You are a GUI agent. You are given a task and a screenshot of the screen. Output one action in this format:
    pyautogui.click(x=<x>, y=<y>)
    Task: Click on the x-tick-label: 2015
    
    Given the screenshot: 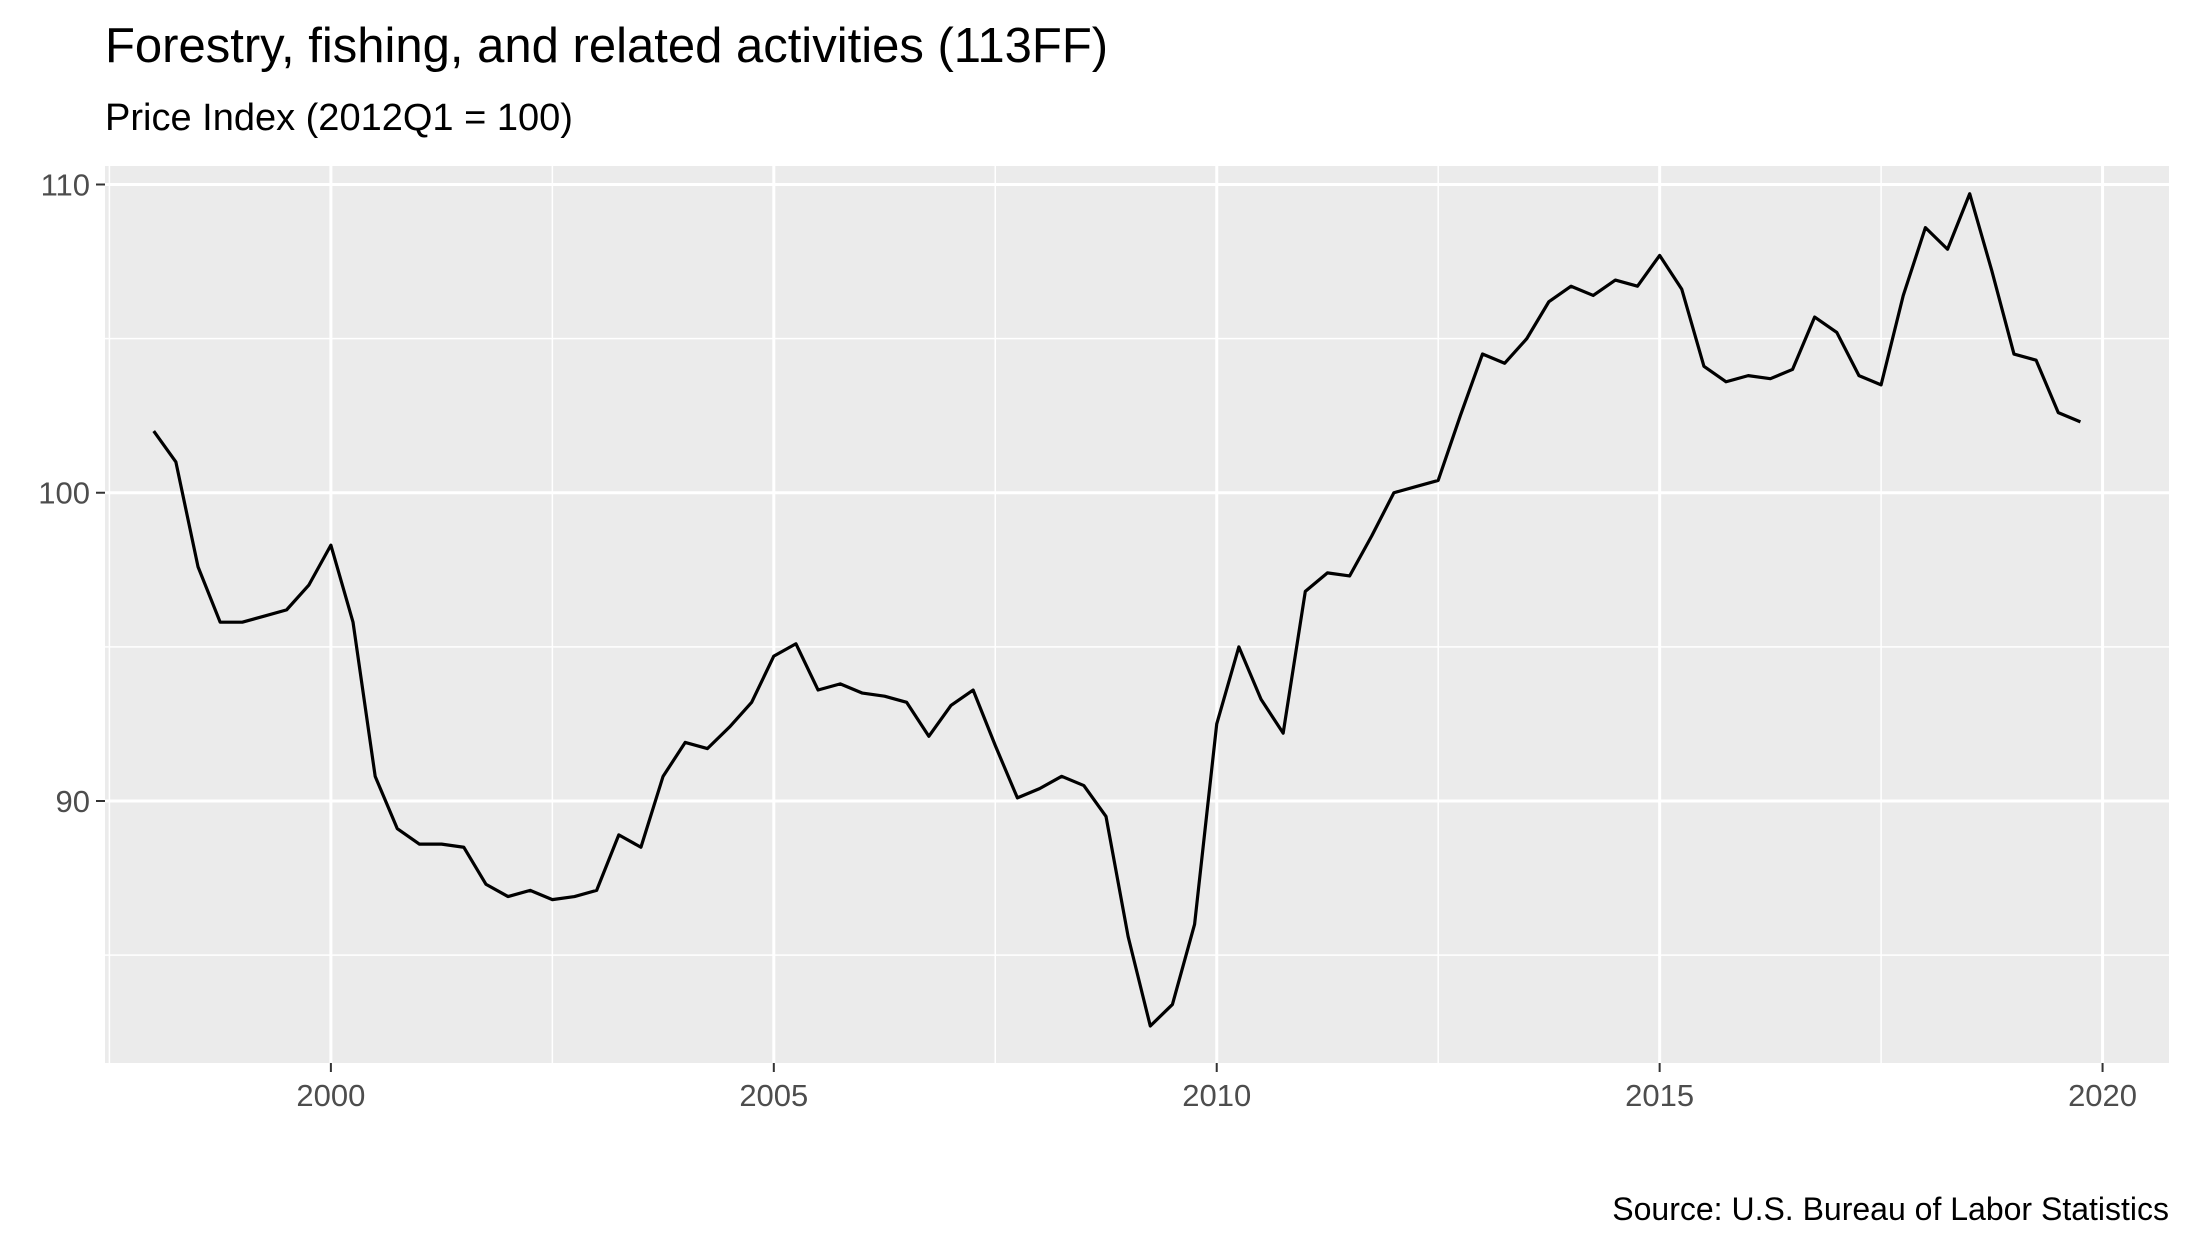 What is the action you would take?
    pyautogui.click(x=1659, y=1095)
    